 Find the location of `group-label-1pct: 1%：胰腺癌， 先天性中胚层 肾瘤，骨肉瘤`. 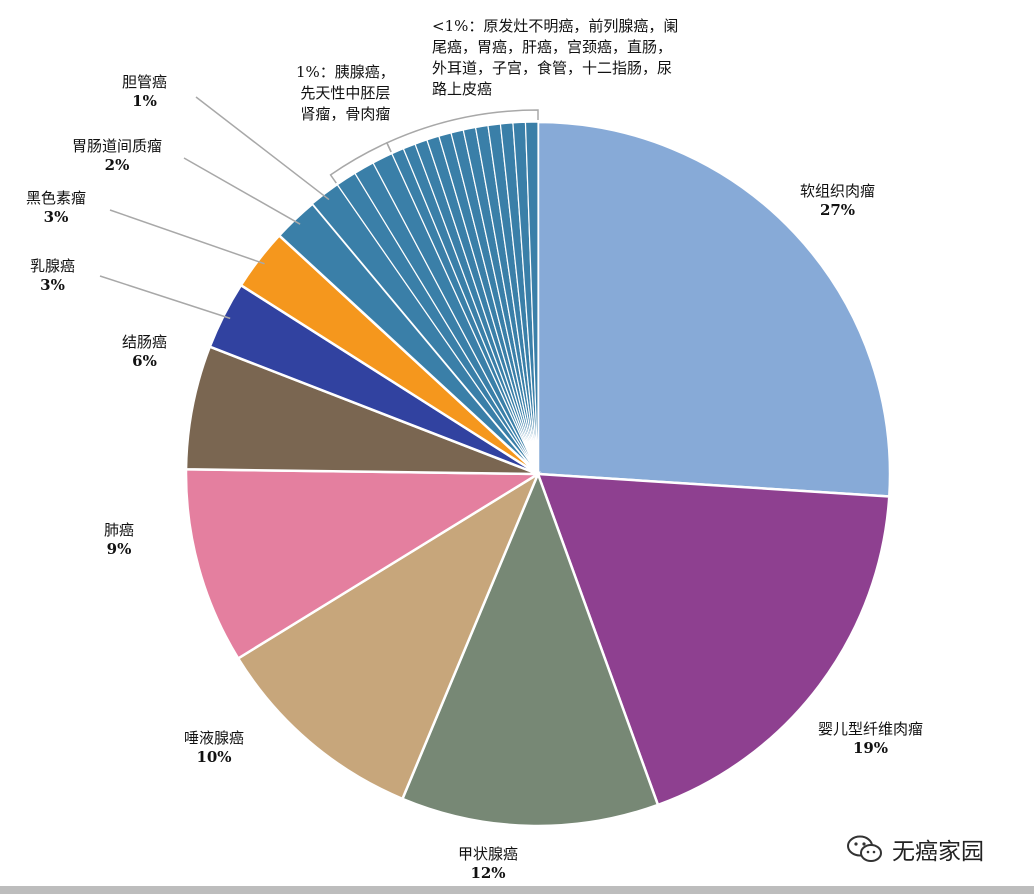

group-label-1pct: 1%：胰腺癌， 先天性中胚层 肾瘤，骨肉瘤 is located at coordinates (345, 93).